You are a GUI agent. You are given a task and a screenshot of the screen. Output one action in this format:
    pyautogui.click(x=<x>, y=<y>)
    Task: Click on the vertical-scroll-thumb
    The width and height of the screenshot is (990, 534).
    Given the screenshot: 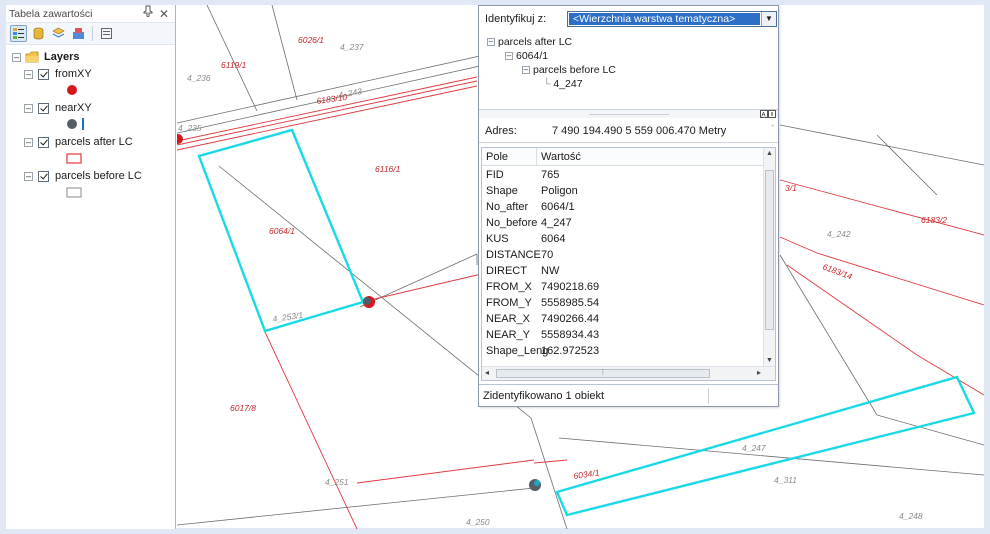 What is the action you would take?
    pyautogui.click(x=769, y=250)
    